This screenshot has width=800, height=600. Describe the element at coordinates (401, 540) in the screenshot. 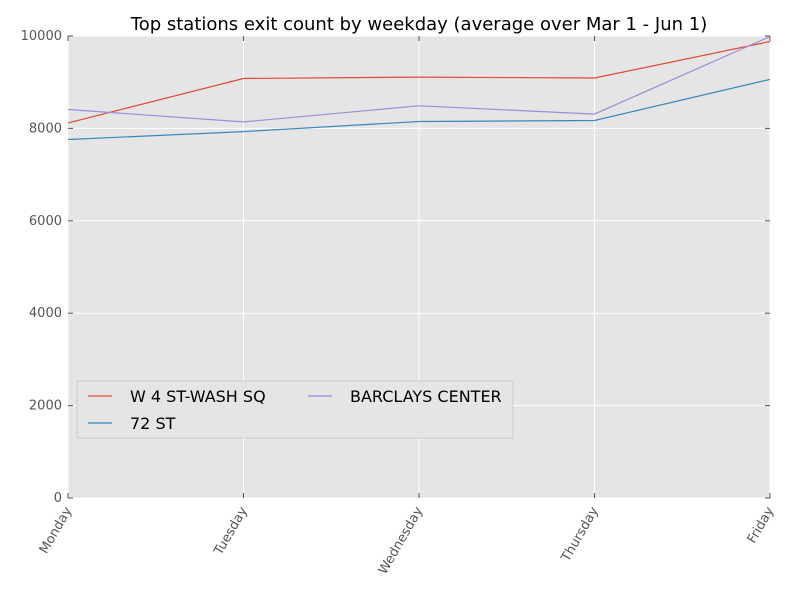

I see `x-tick-label: Wednesday` at that location.